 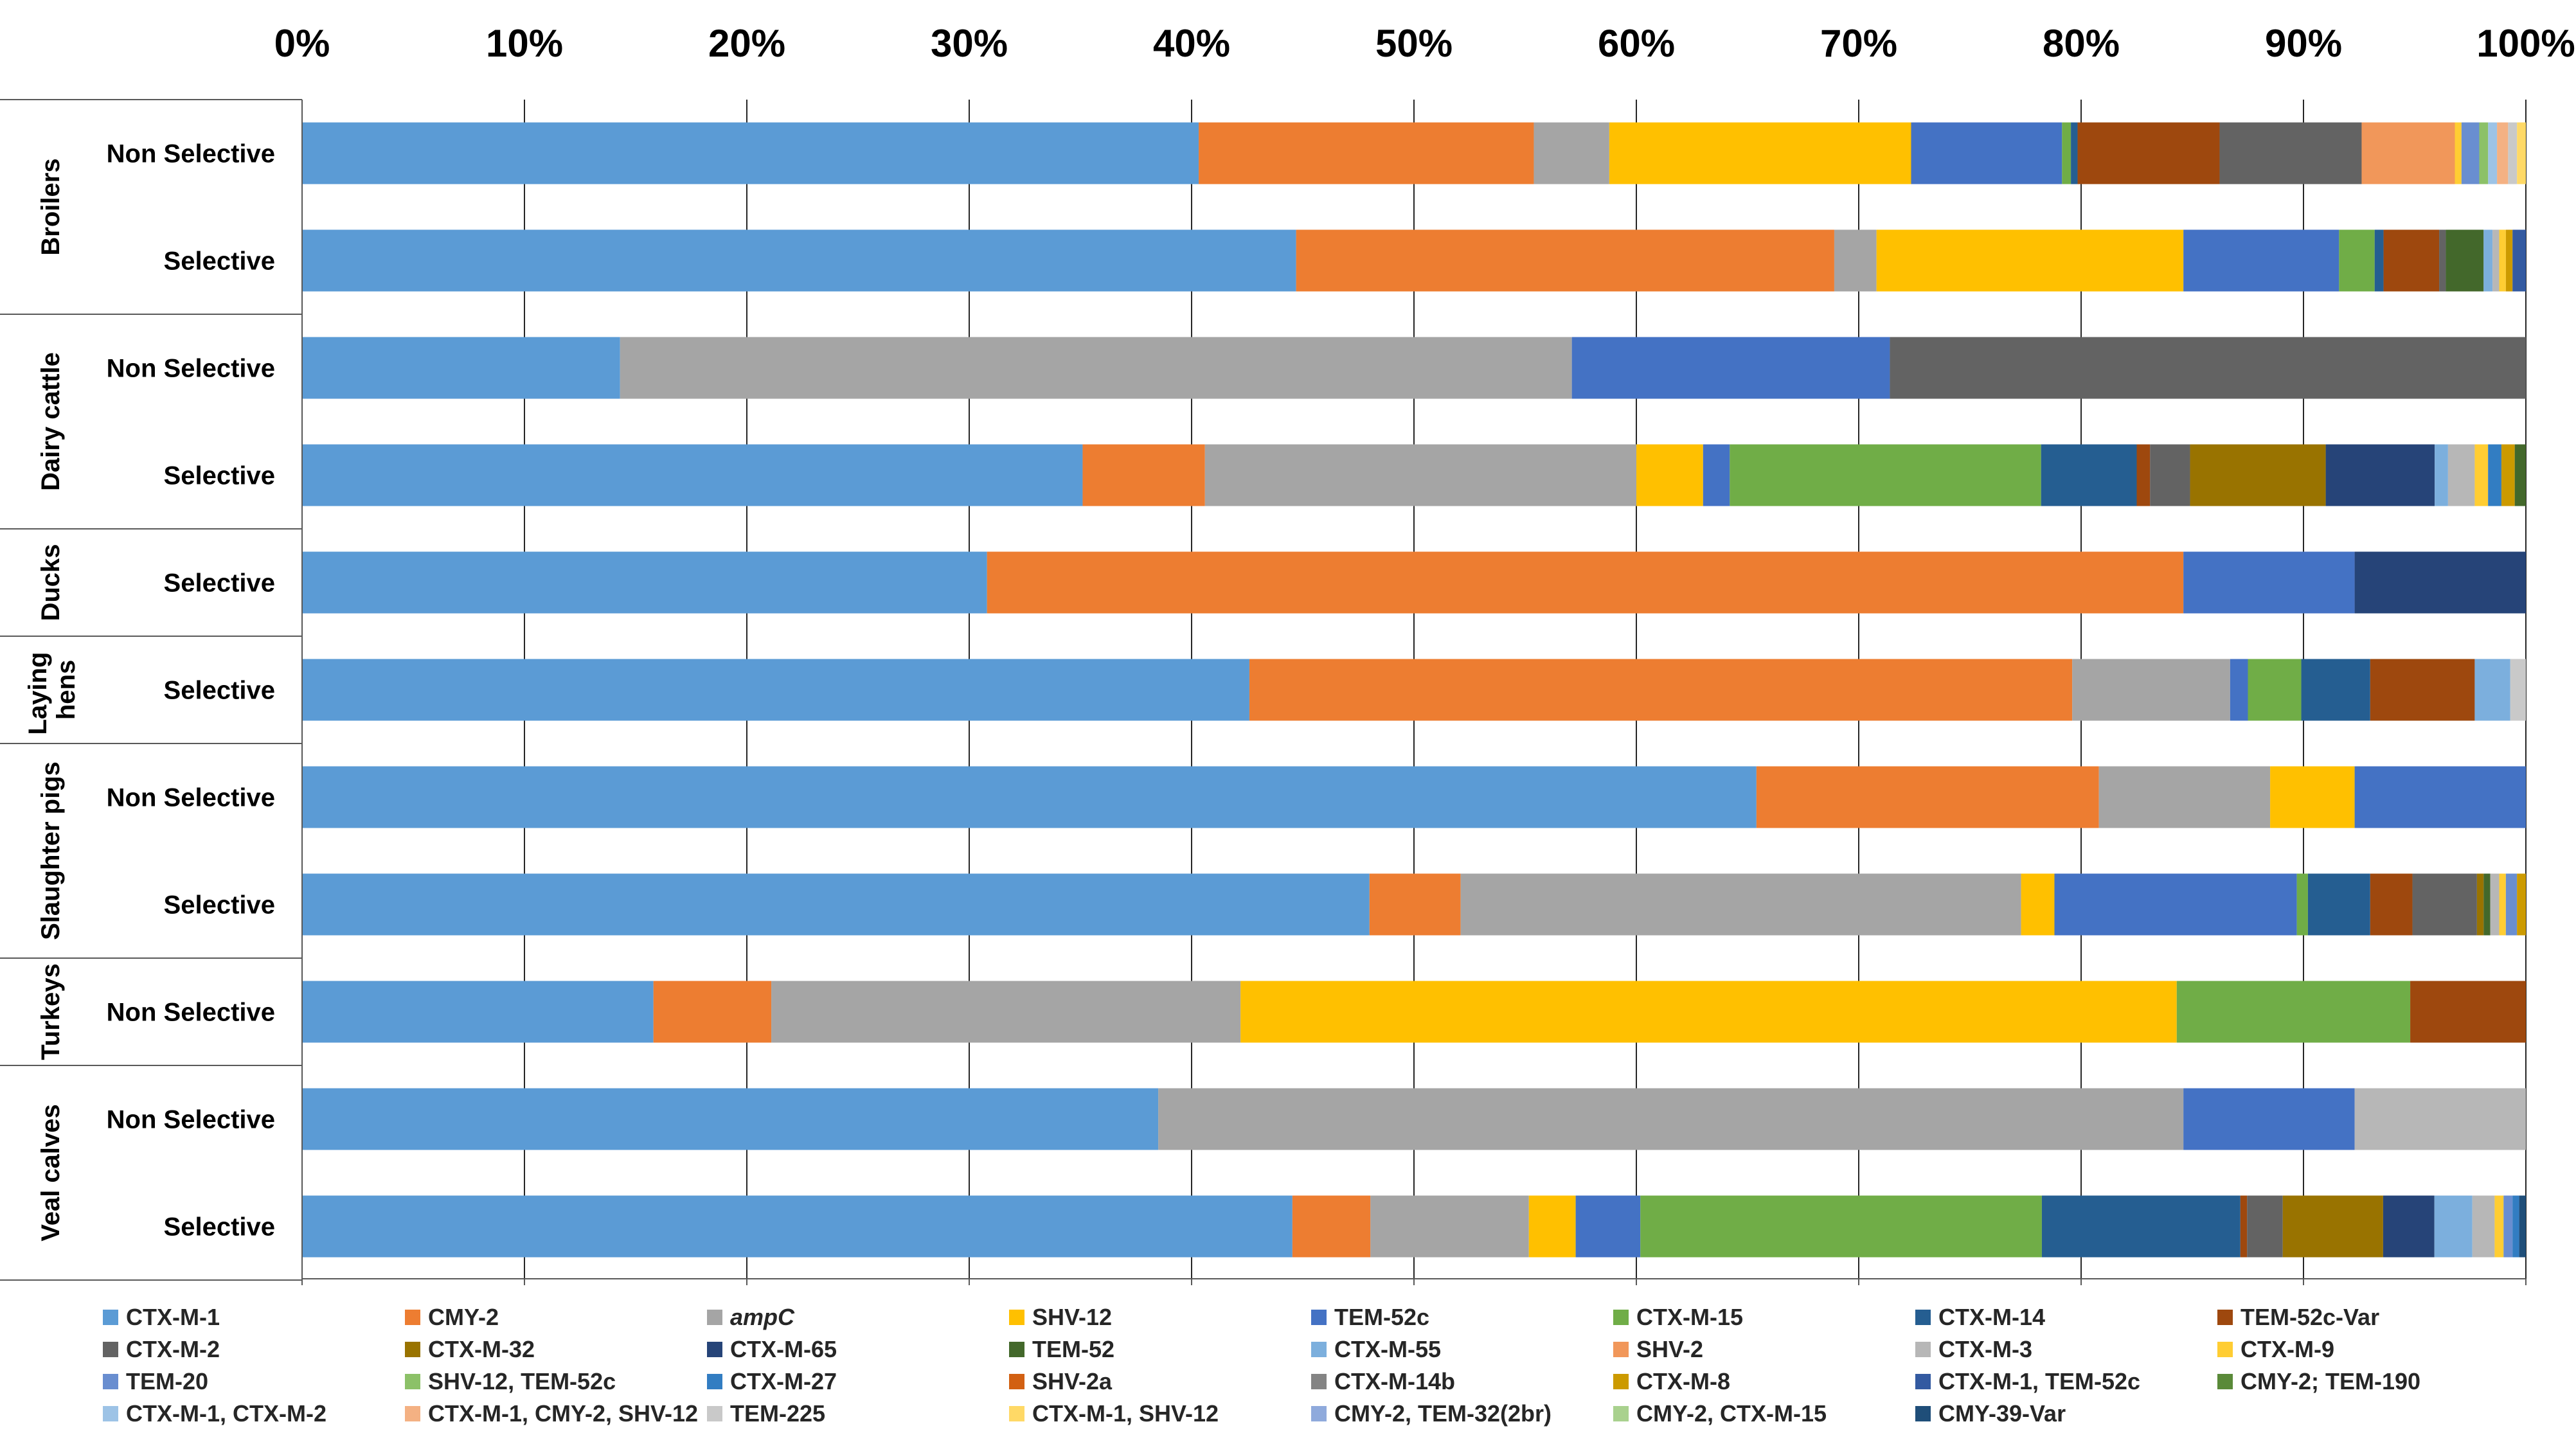 I want to click on legend-item: CTX-M-8, so click(x=1764, y=1382).